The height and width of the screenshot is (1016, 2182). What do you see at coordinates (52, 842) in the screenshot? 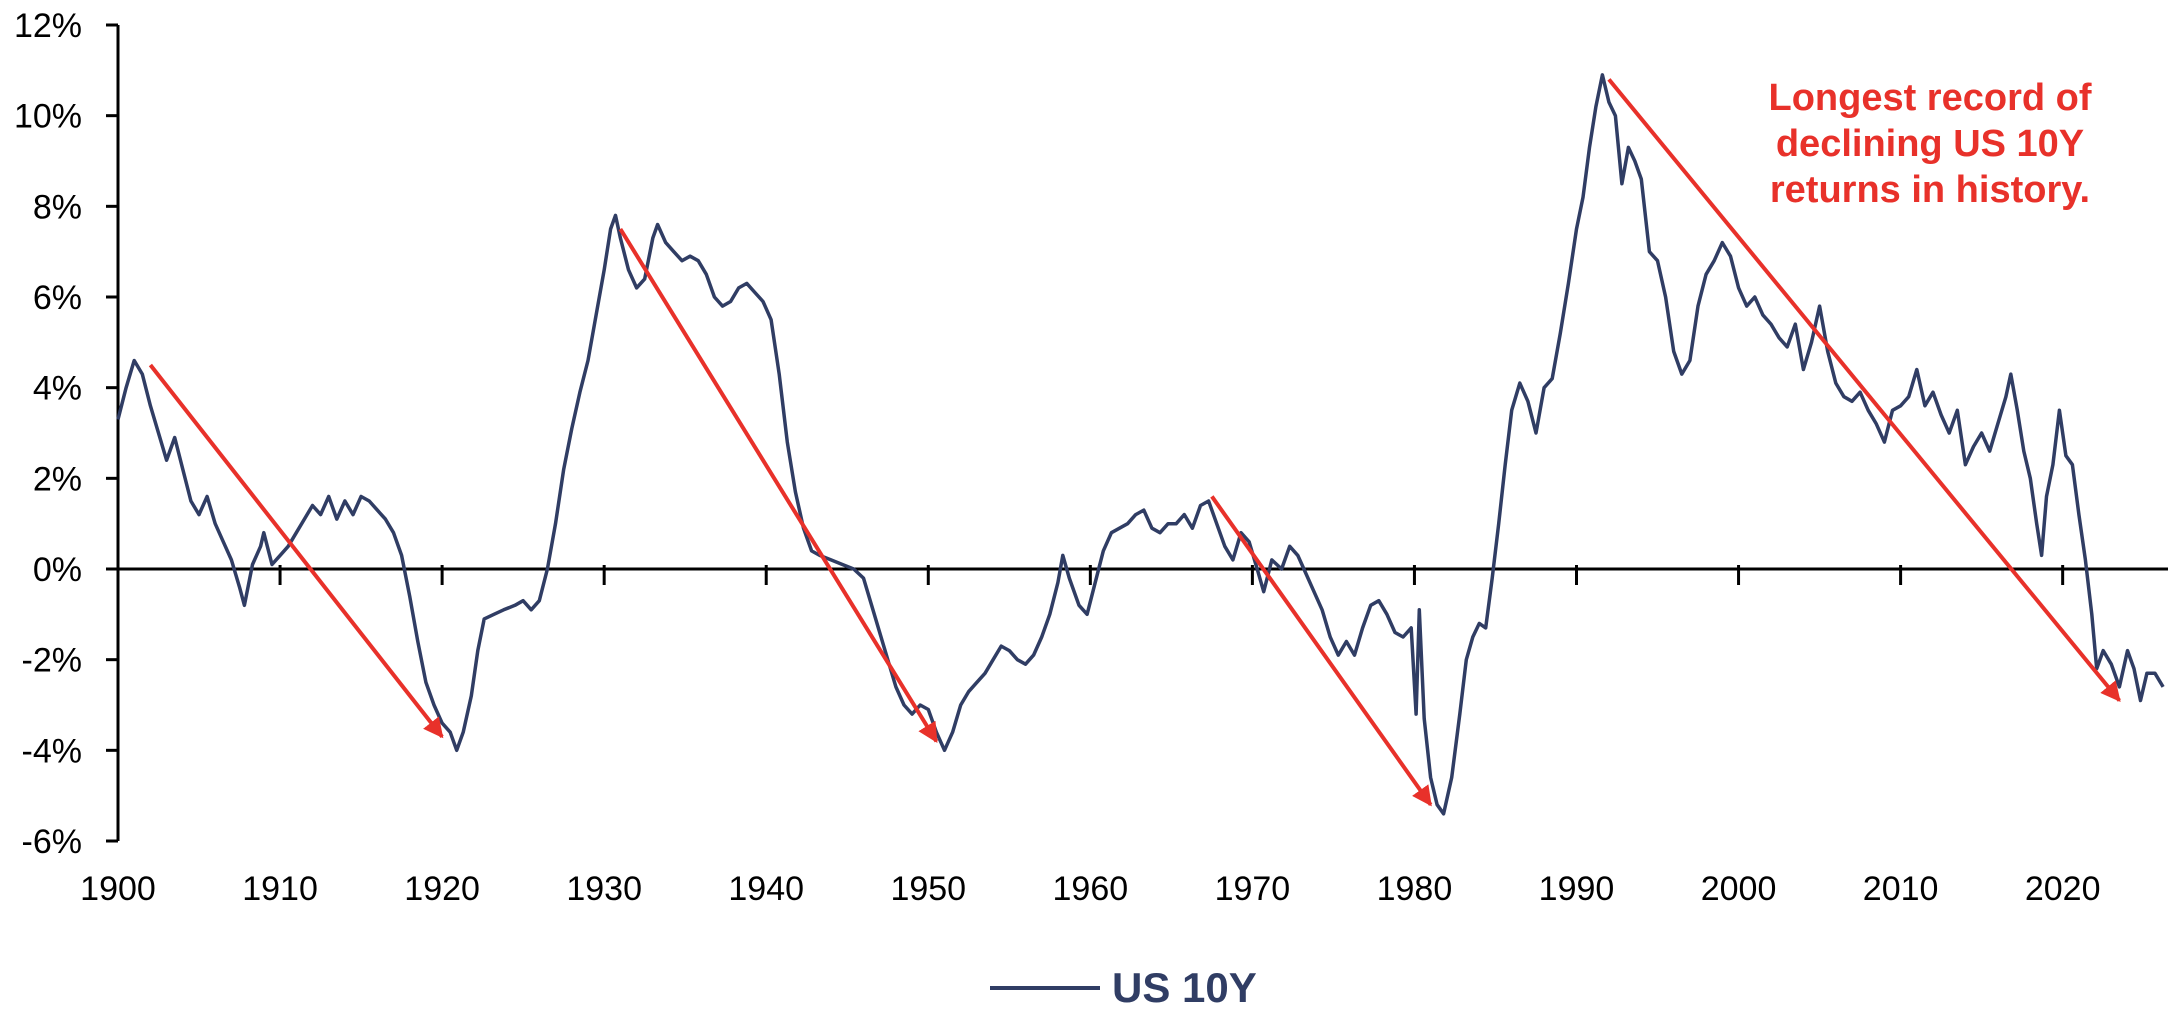
I see `y-tick-label: -6%` at bounding box center [52, 842].